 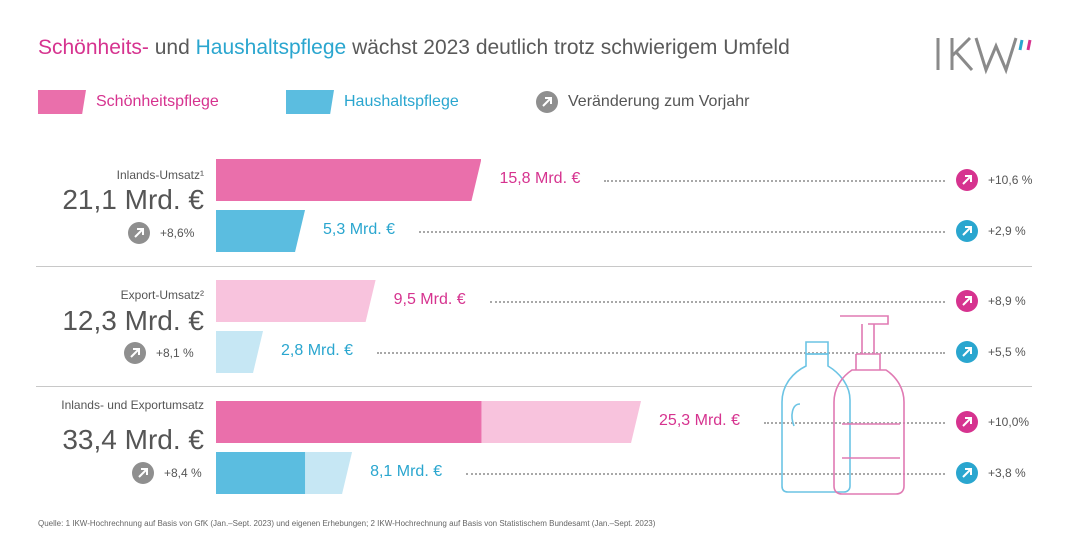 What do you see at coordinates (261, 473) in the screenshot?
I see `bar-household-domestic` at bounding box center [261, 473].